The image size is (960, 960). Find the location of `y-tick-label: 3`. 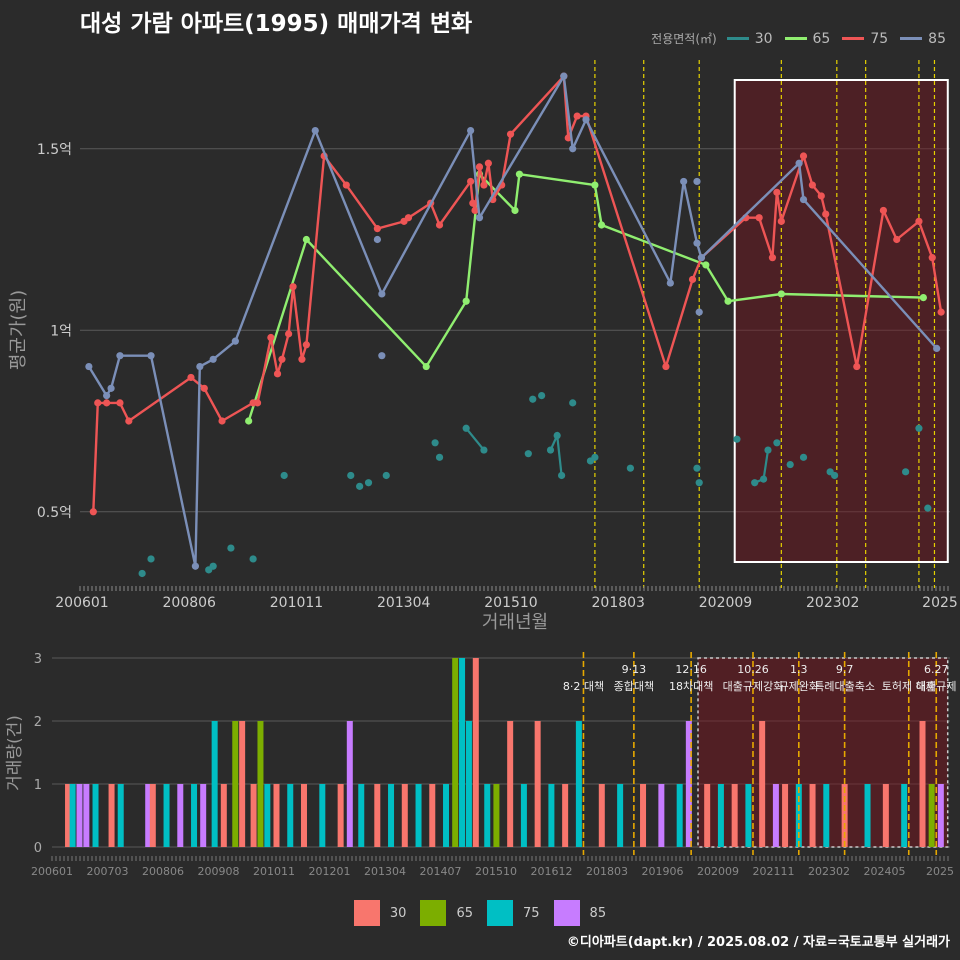

y-tick-label: 3 is located at coordinates (38, 659).